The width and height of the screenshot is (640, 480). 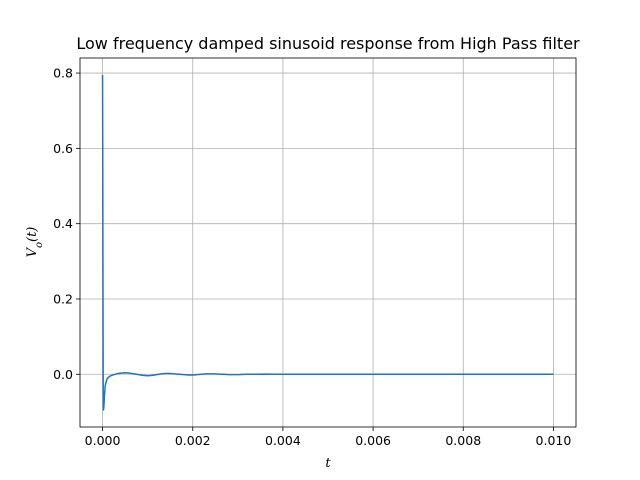 What do you see at coordinates (283, 440) in the screenshot?
I see `x-tick-label: 0.004` at bounding box center [283, 440].